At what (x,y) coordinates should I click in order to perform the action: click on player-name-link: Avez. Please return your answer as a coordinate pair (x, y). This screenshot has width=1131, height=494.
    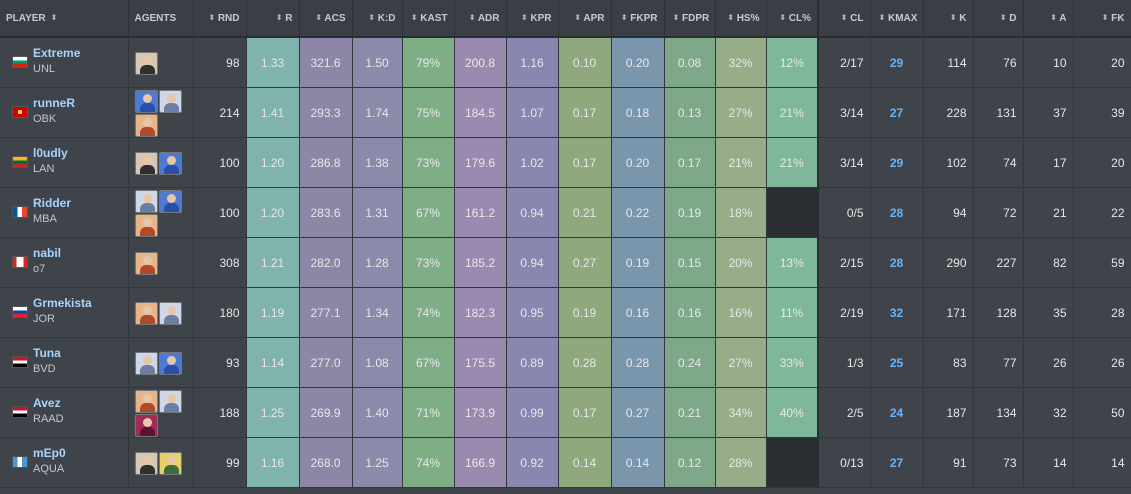
    Looking at the image, I should click on (47, 403).